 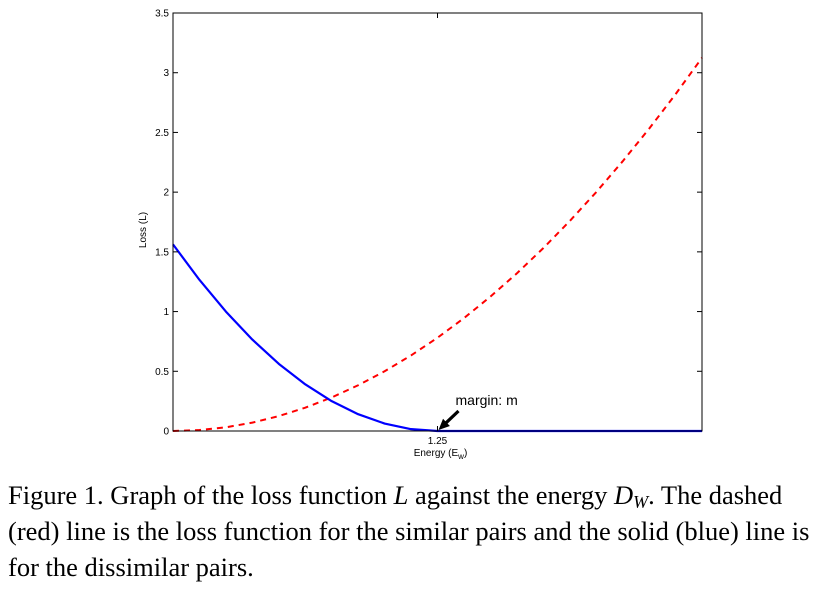 What do you see at coordinates (465, 453) in the screenshot?
I see `x-axis-label-close: )` at bounding box center [465, 453].